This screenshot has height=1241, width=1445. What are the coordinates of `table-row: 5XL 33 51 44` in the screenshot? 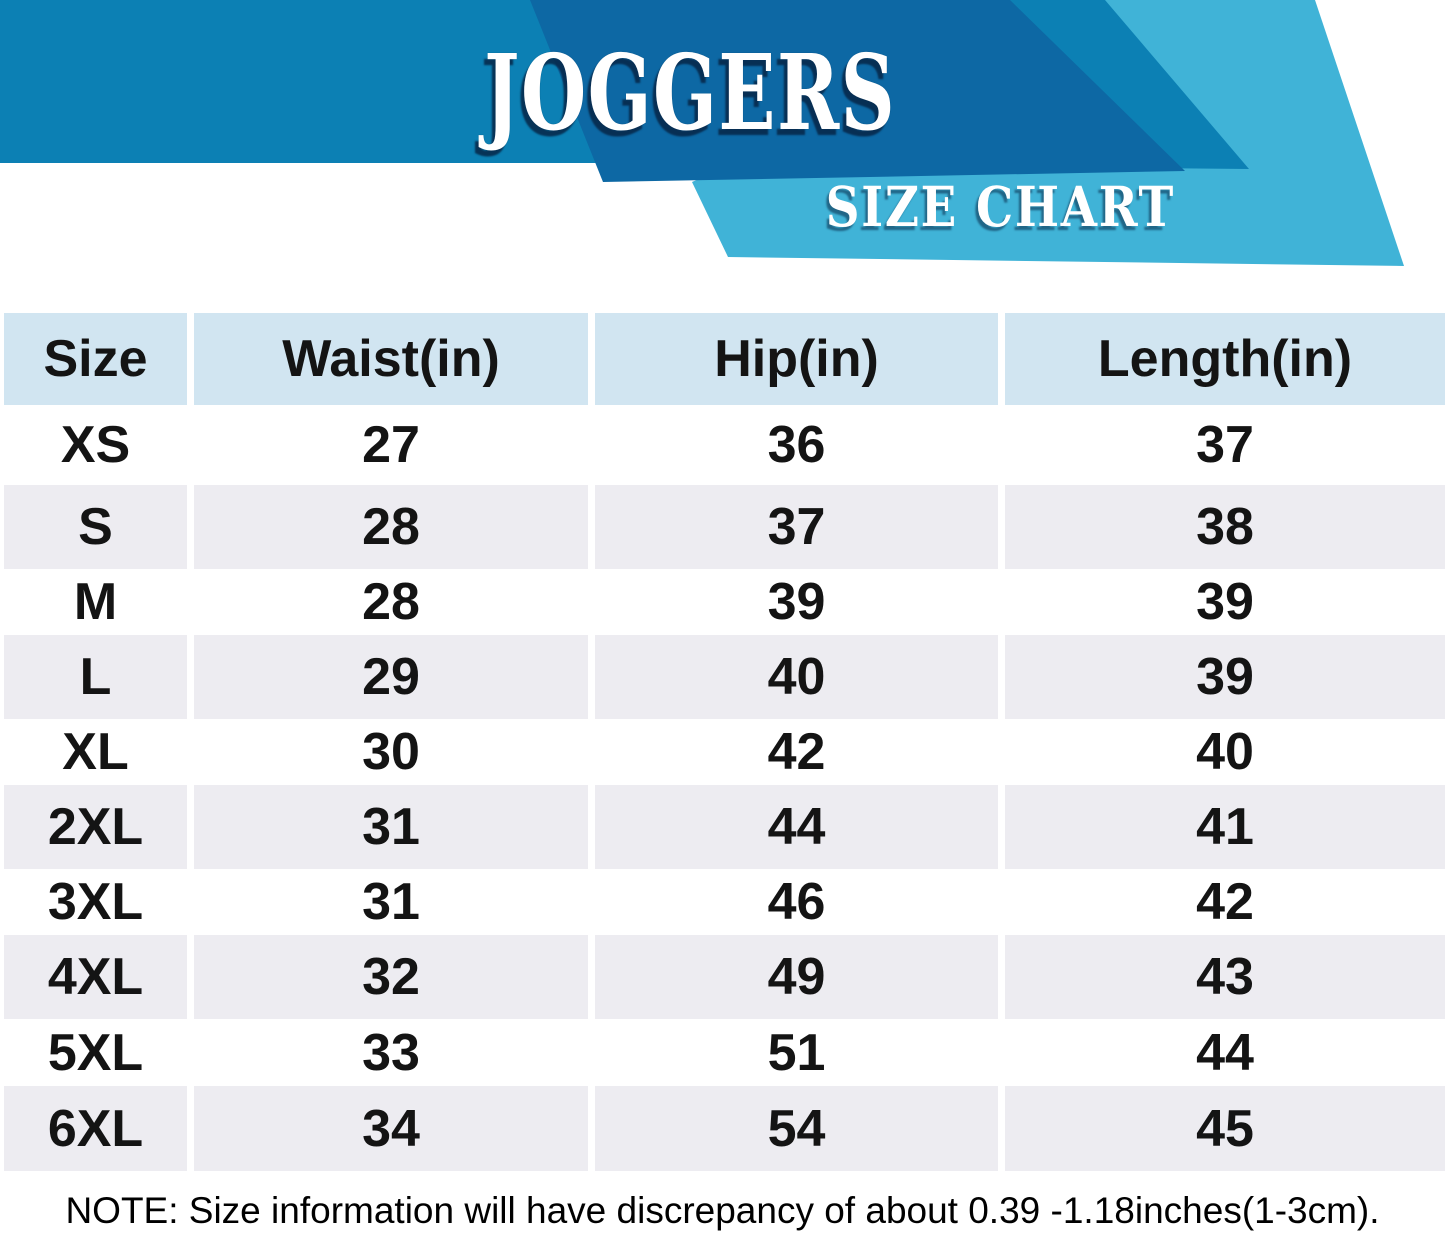 It's located at (722, 1052).